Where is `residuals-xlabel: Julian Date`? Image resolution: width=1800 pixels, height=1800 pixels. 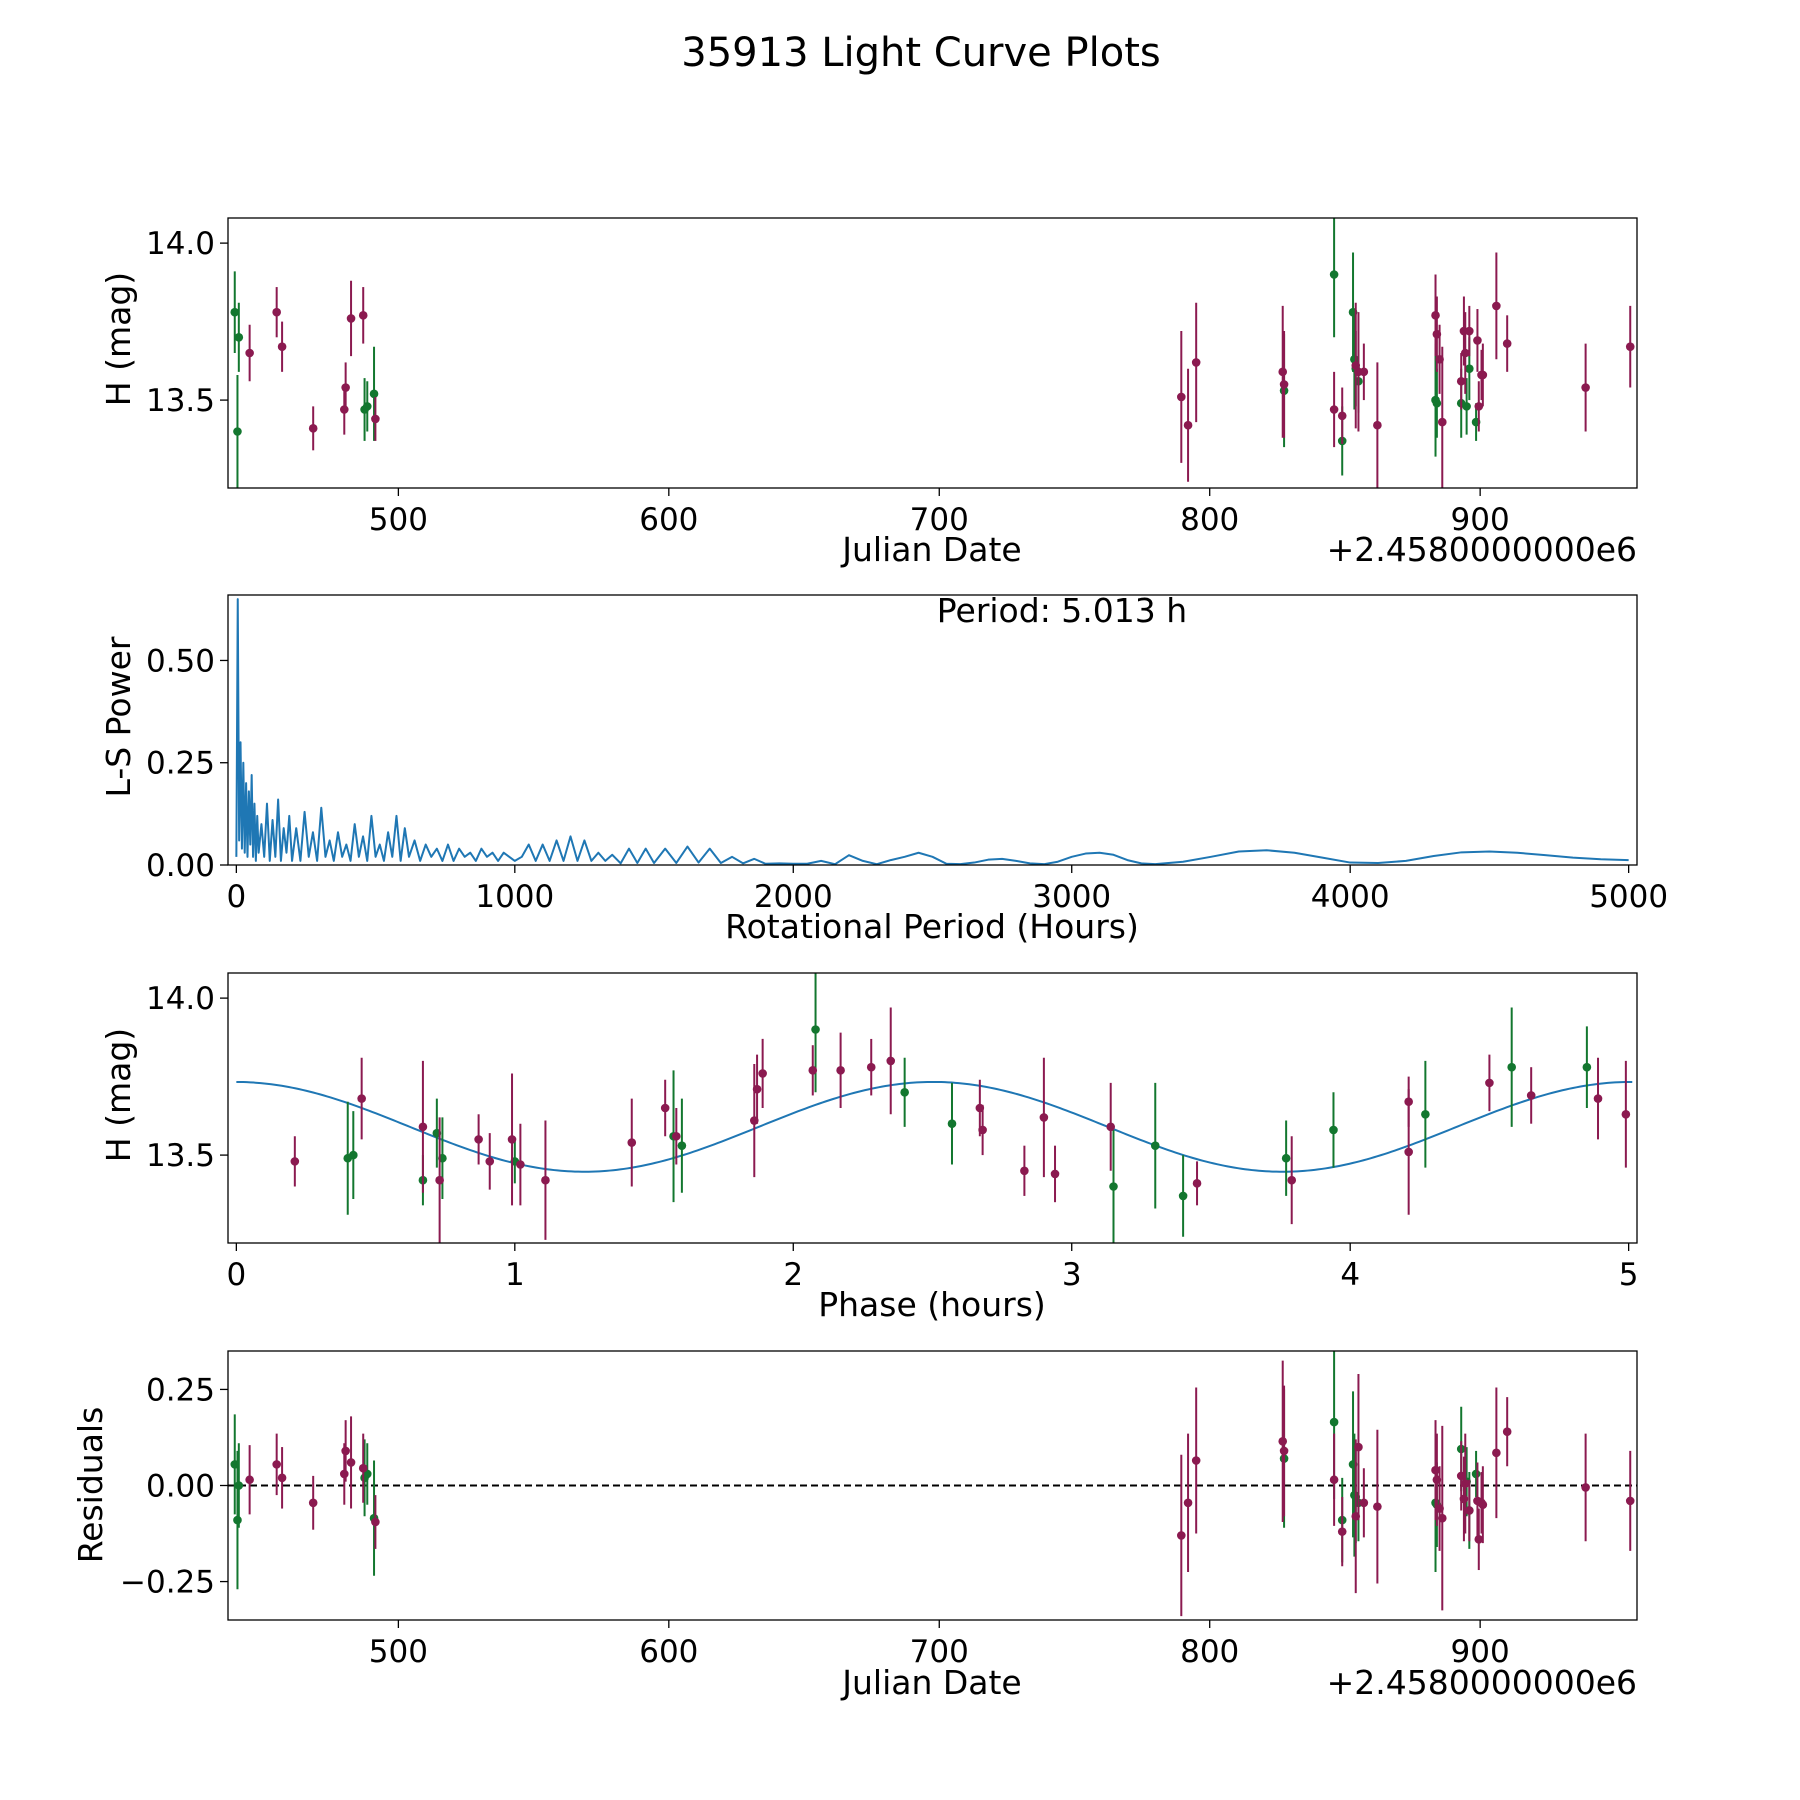 residuals-xlabel: Julian Date is located at coordinates (931, 1682).